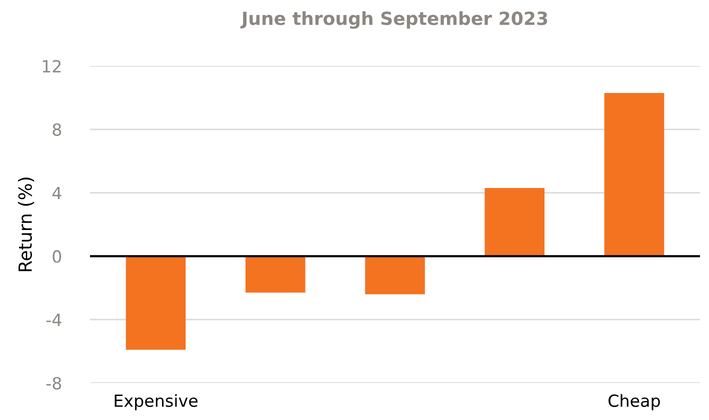 The height and width of the screenshot is (420, 709). What do you see at coordinates (156, 402) in the screenshot?
I see `x-tick-label: Expensive` at bounding box center [156, 402].